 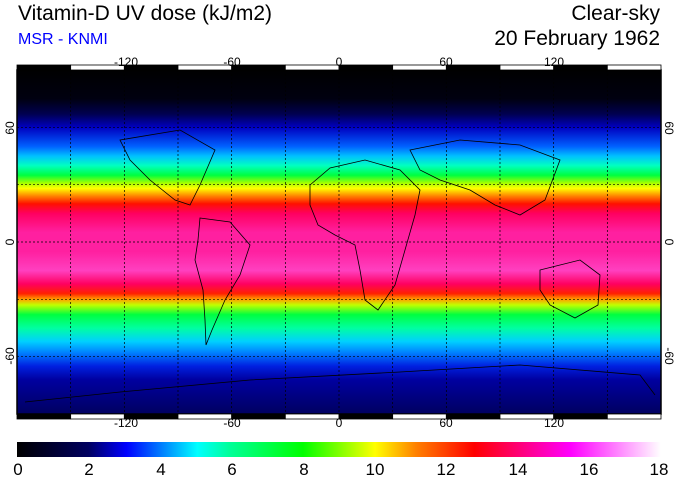 I want to click on map-title: Vitamin-D UV dose (kJ/m2), so click(x=145, y=13).